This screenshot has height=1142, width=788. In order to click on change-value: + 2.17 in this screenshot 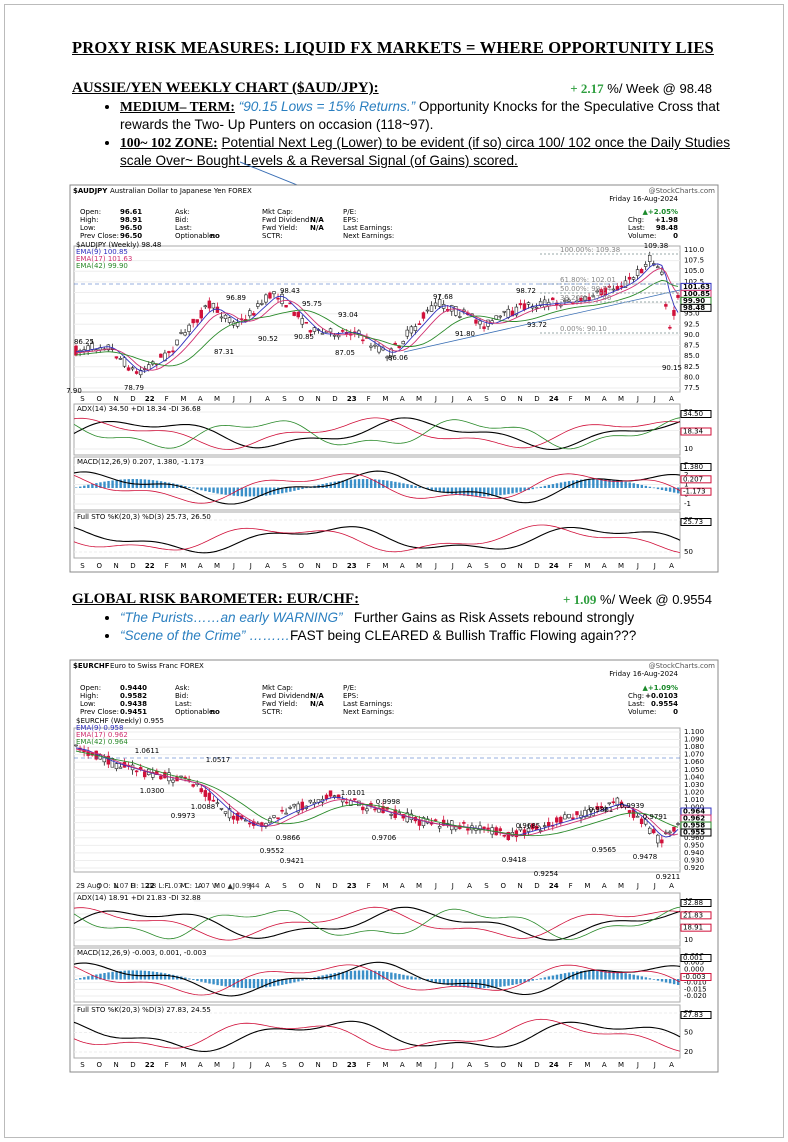, I will do `click(587, 88)`.